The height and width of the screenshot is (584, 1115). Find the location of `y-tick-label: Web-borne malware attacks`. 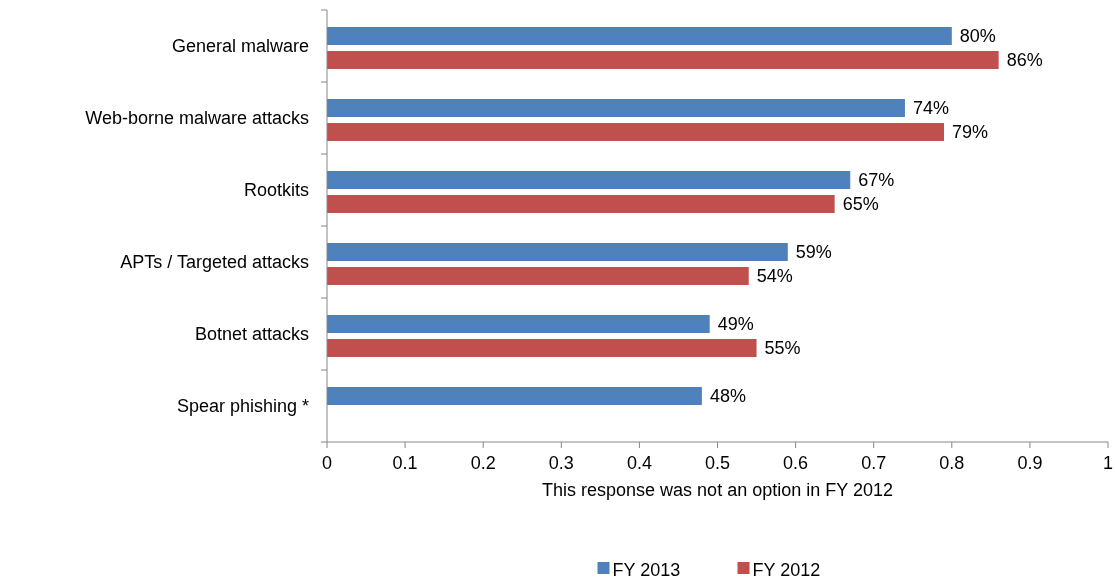

y-tick-label: Web-borne malware attacks is located at coordinates (197, 118).